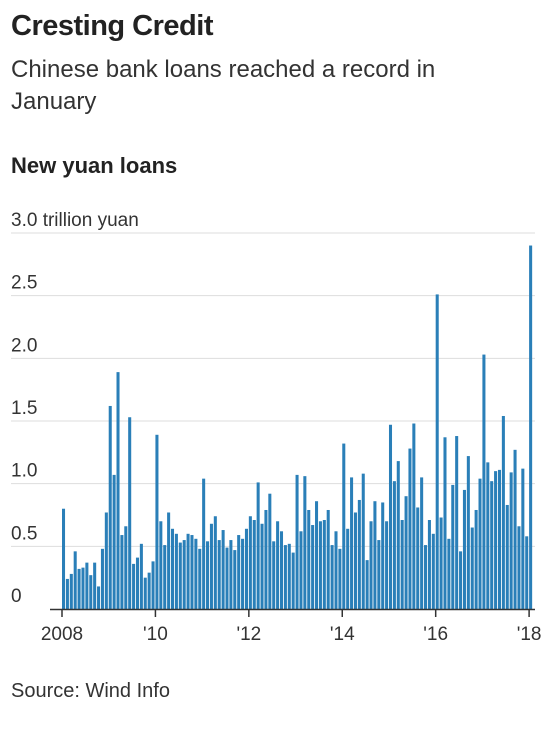 The image size is (558, 730). Describe the element at coordinates (75, 220) in the screenshot. I see `y-tick-label: 3.0 trillion yuan` at that location.